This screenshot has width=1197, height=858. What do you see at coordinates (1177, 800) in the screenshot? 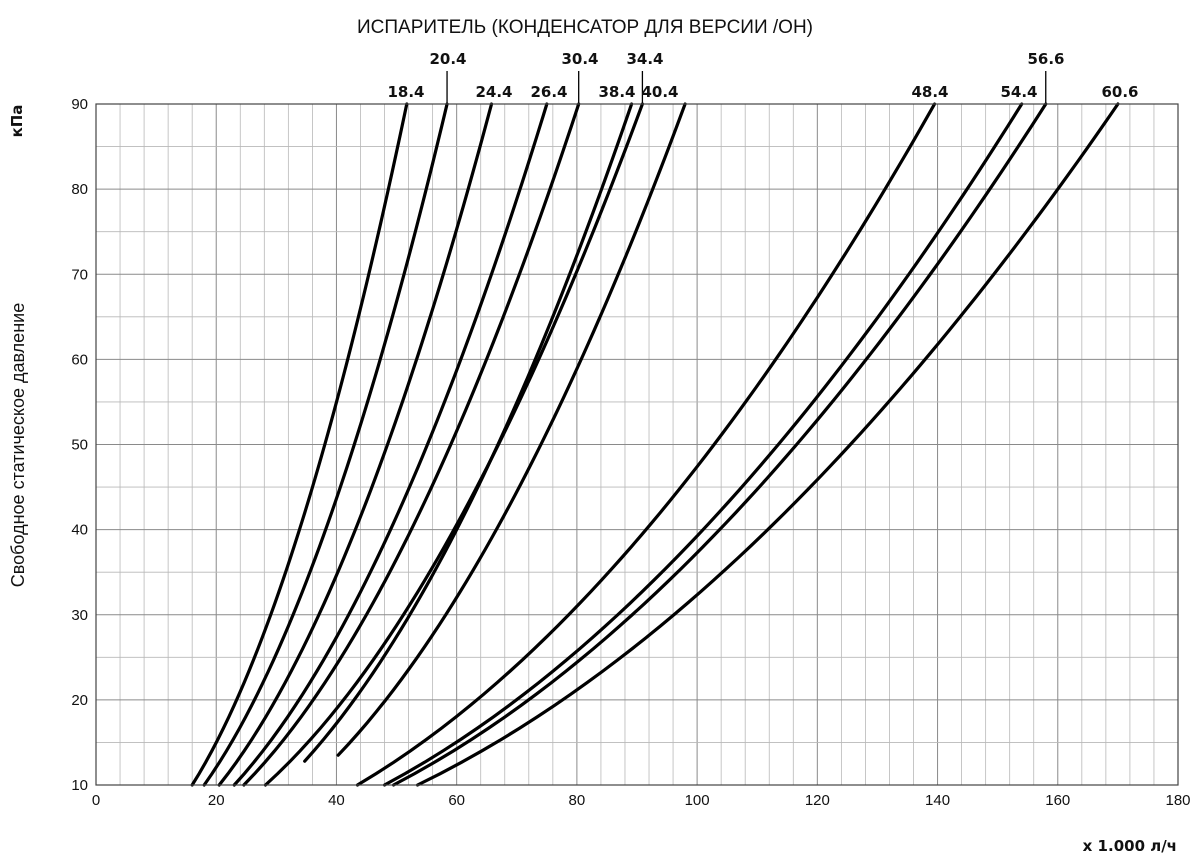
I see `x-tick-label: 180` at bounding box center [1177, 800].